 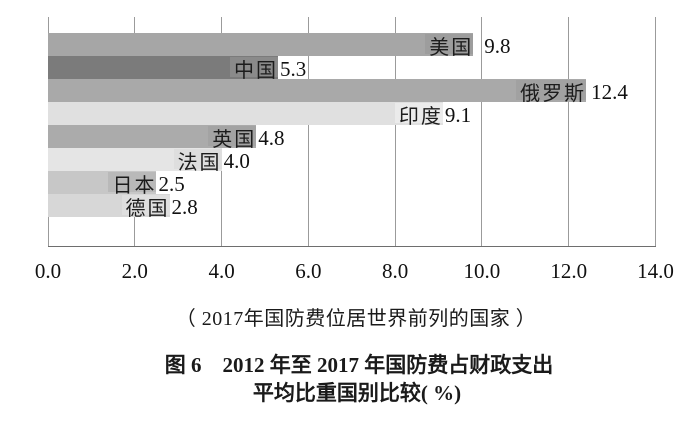 I want to click on x-axis-line, so click(x=351, y=246).